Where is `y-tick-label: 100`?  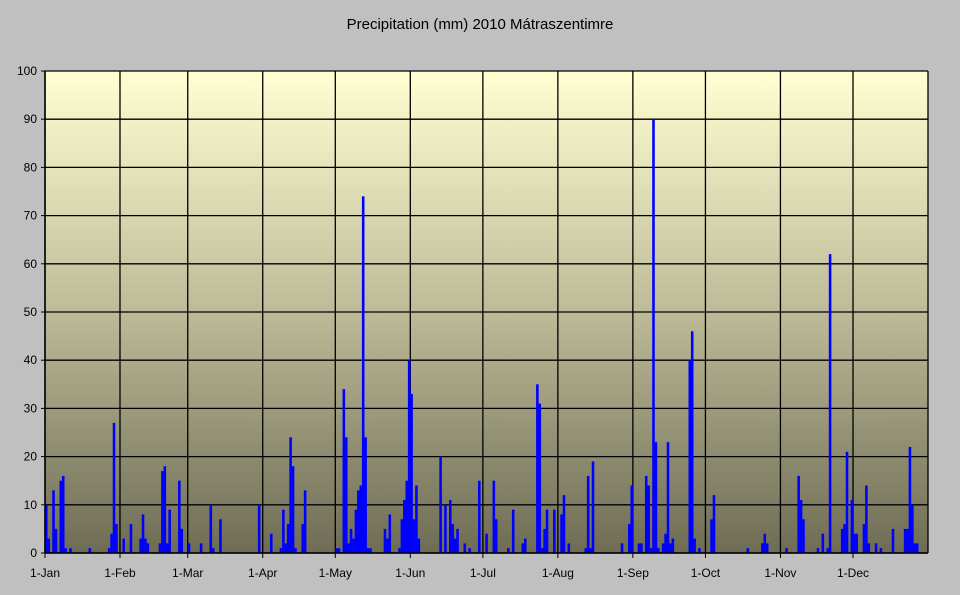
y-tick-label: 100 is located at coordinates (27, 71).